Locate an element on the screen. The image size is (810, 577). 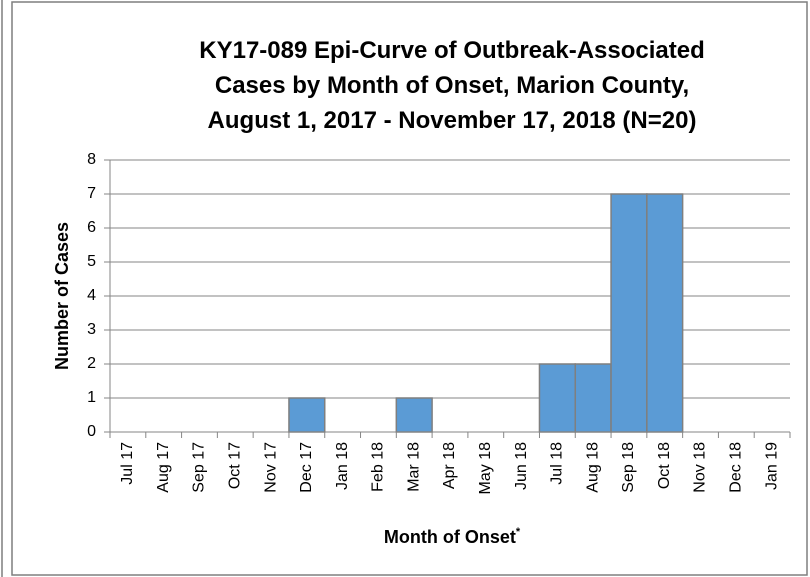
y-axis-label: Number of Cases is located at coordinates (62, 296).